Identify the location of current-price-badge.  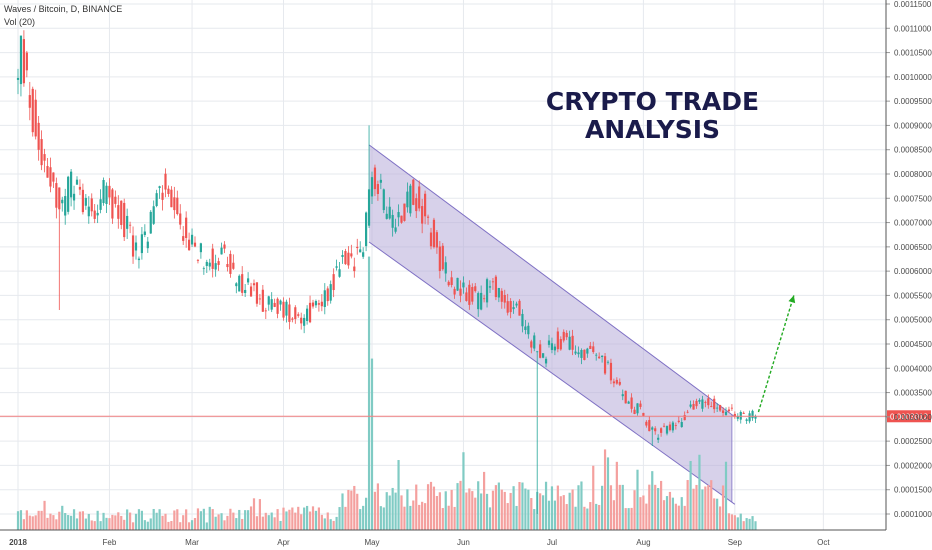
(909, 416).